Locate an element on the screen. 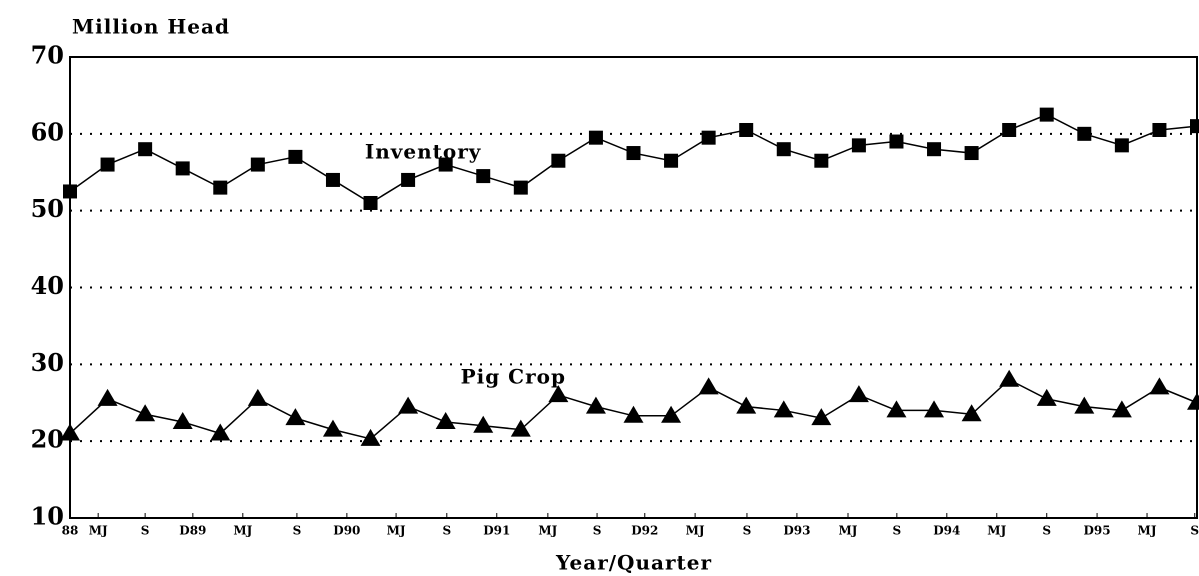 This screenshot has height=576, width=1199. annotation: Pig Crop is located at coordinates (513, 377).